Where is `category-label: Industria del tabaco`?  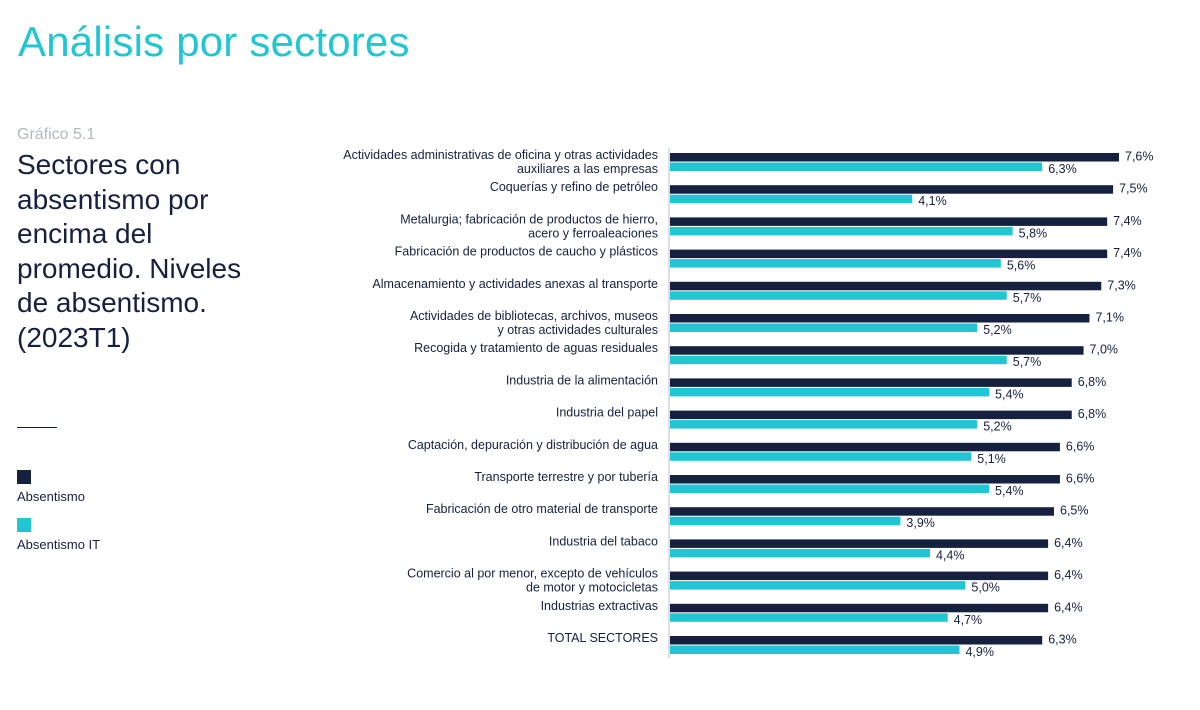 category-label: Industria del tabaco is located at coordinates (603, 541).